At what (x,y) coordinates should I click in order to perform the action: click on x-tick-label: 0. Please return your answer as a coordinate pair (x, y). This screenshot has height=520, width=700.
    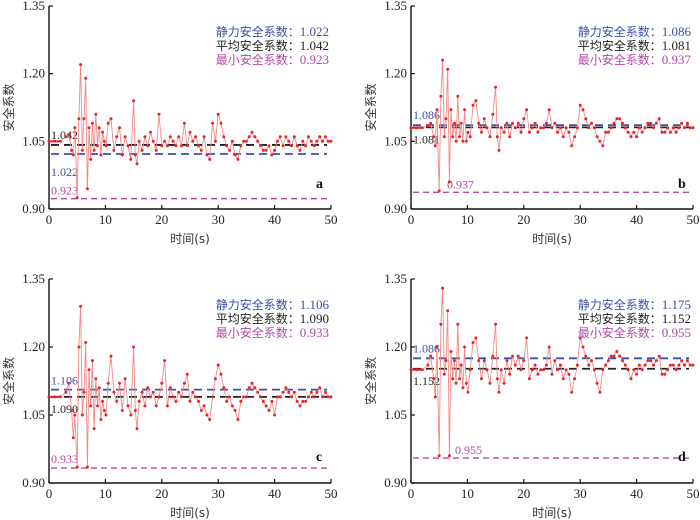
    Looking at the image, I should click on (411, 493).